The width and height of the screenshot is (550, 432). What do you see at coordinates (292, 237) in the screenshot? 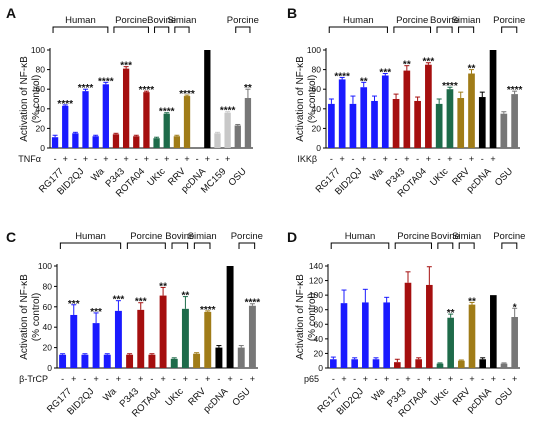
I see `panel-letter: D` at bounding box center [292, 237].